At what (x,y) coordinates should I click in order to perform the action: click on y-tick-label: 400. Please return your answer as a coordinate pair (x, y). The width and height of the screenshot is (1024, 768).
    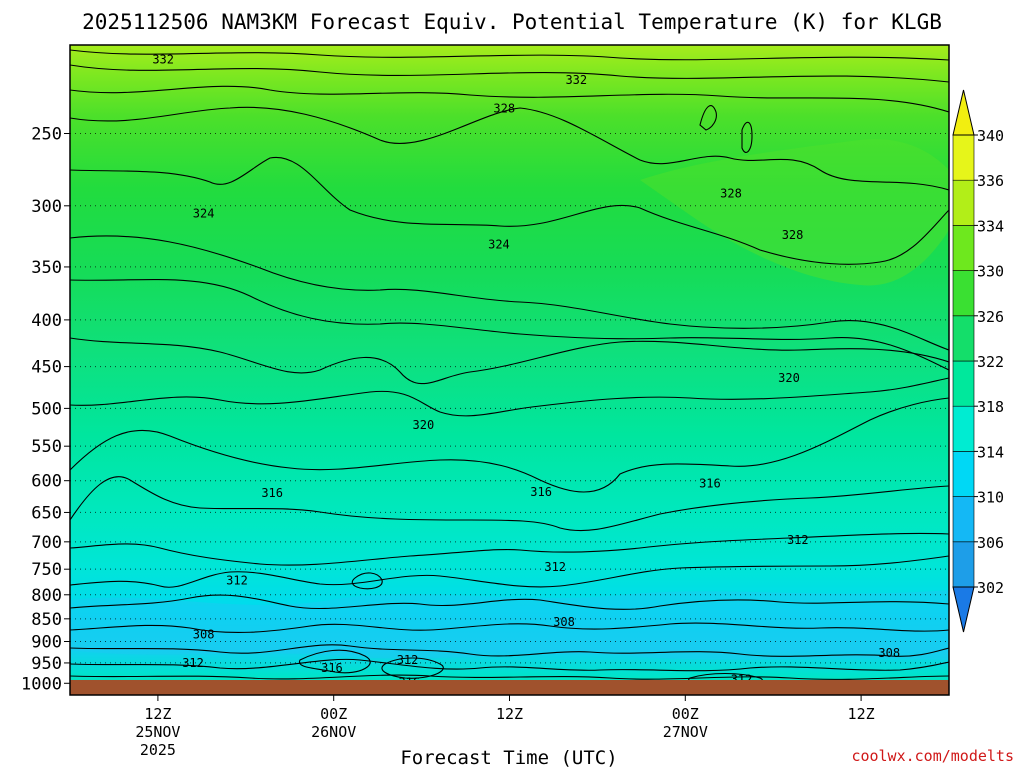
    Looking at the image, I should click on (46, 321).